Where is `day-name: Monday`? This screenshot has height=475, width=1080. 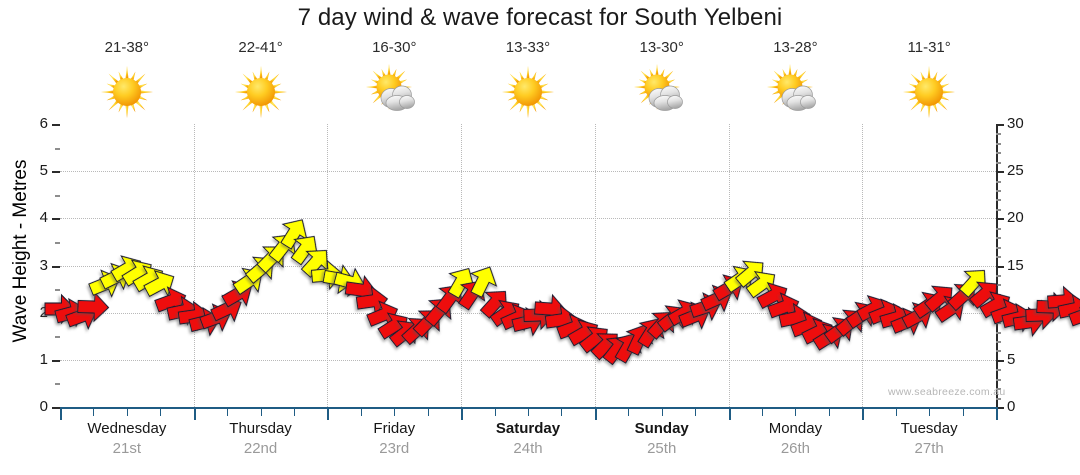 day-name: Monday is located at coordinates (795, 428).